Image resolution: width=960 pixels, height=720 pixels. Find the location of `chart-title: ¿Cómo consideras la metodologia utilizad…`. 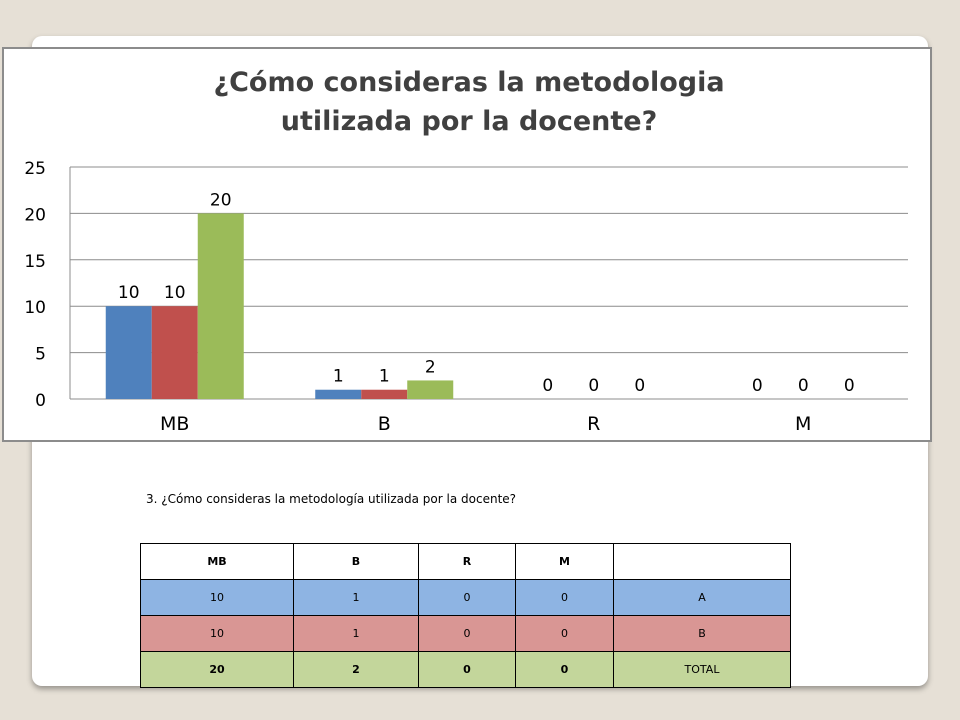

chart-title: ¿Cómo consideras la metodologia utilizad… is located at coordinates (469, 102).